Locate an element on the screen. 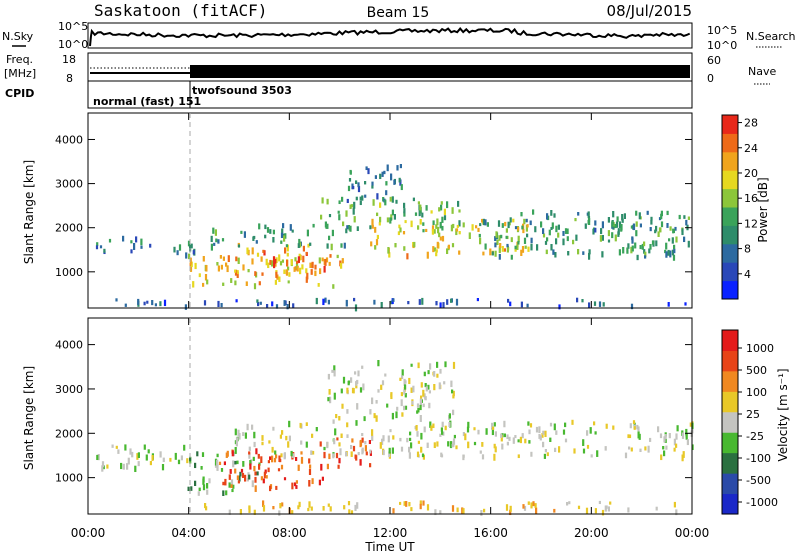 This screenshot has width=800, height=554. power-colorbar-swatch is located at coordinates (730, 253).